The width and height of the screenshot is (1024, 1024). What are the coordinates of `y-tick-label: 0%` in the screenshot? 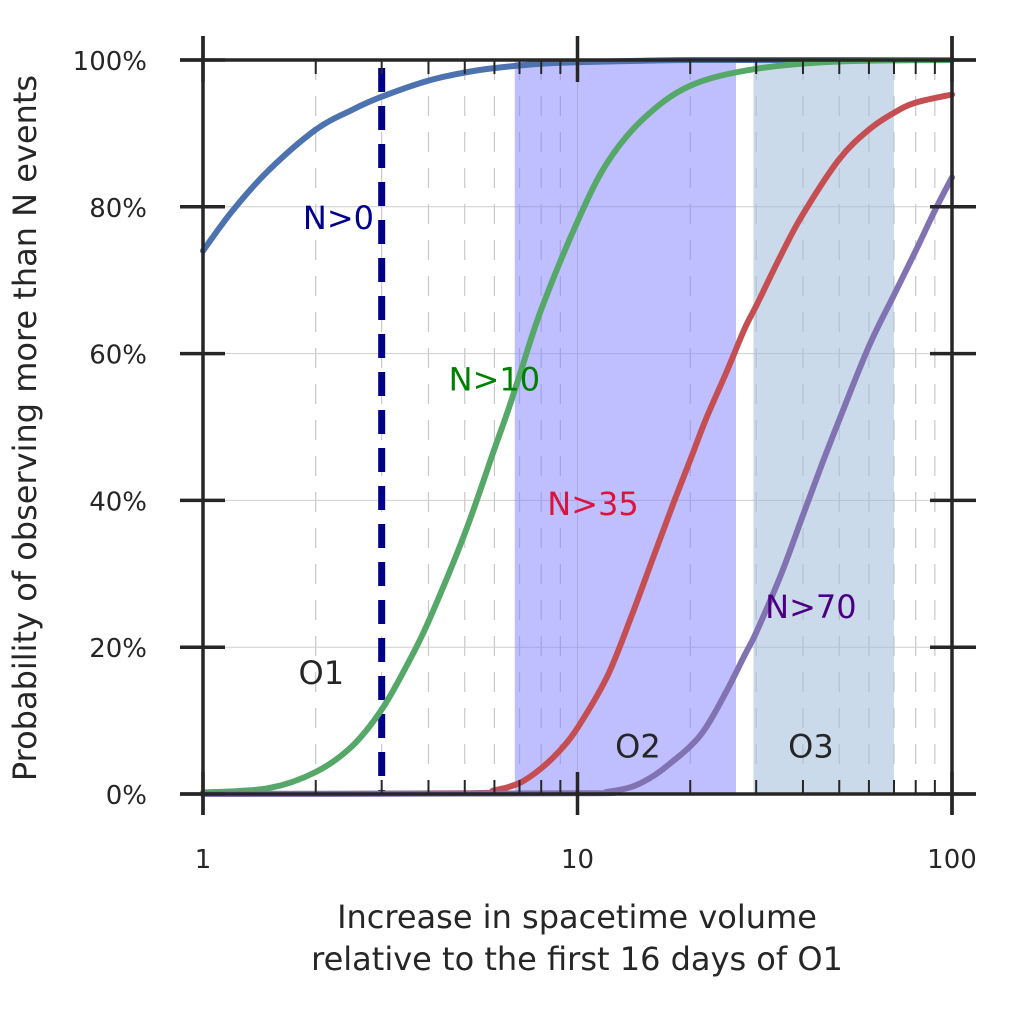 It's located at (126, 796).